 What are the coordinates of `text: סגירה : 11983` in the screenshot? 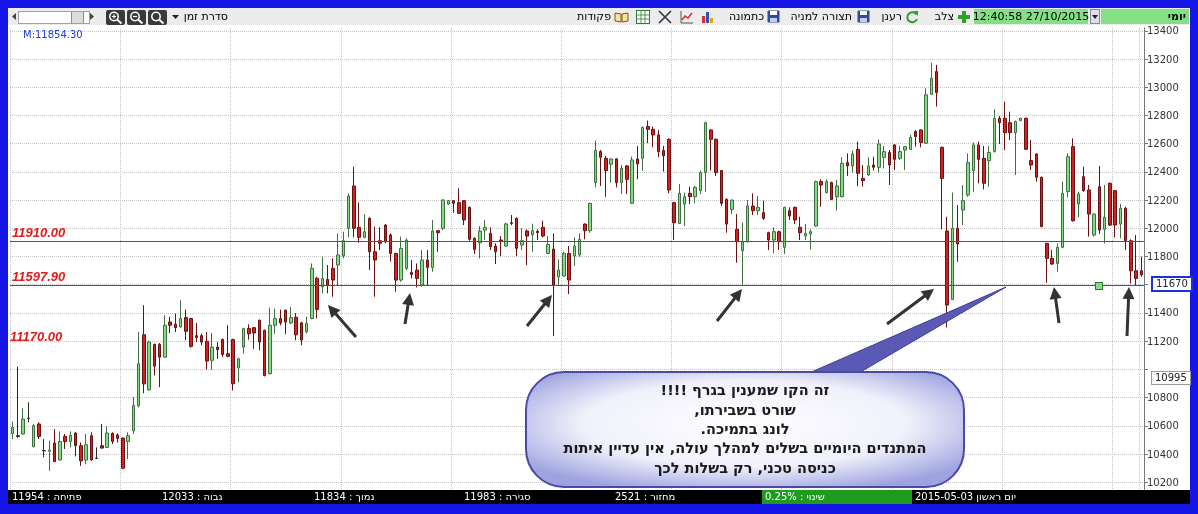 It's located at (497, 497).